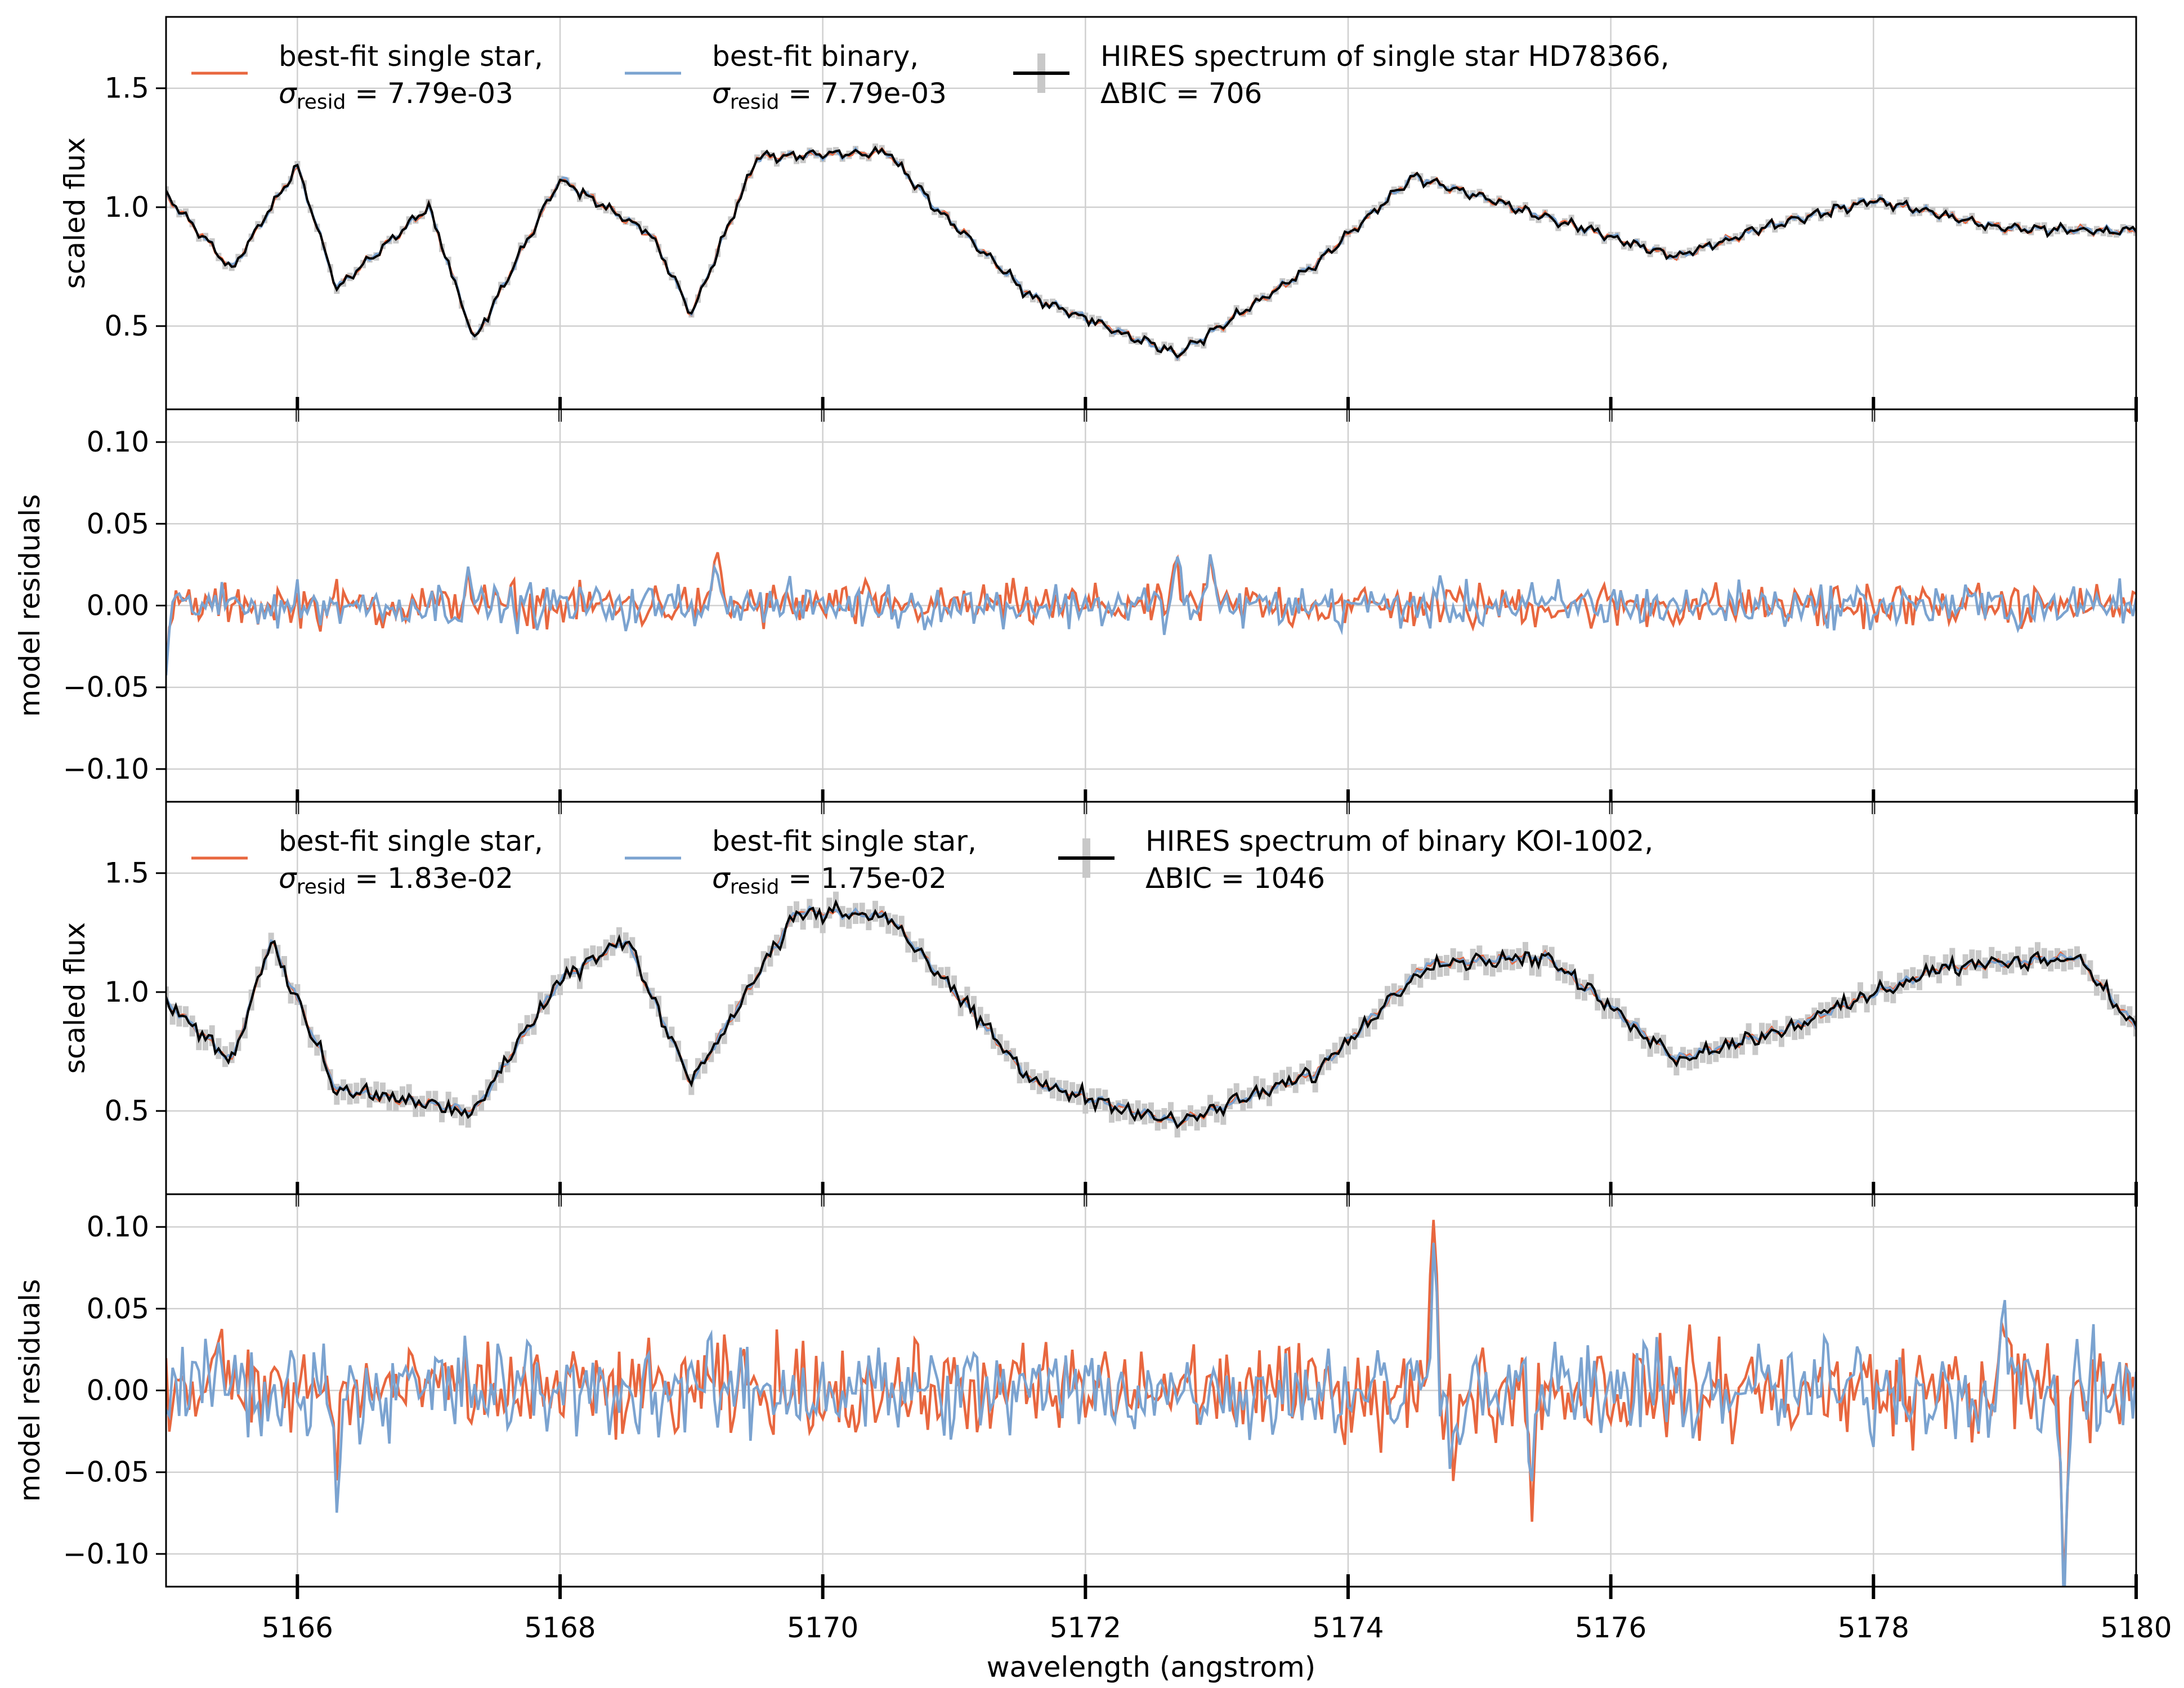 The width and height of the screenshot is (2184, 1688). Describe the element at coordinates (297, 1627) in the screenshot. I see `x-tick-label: 5166` at that location.